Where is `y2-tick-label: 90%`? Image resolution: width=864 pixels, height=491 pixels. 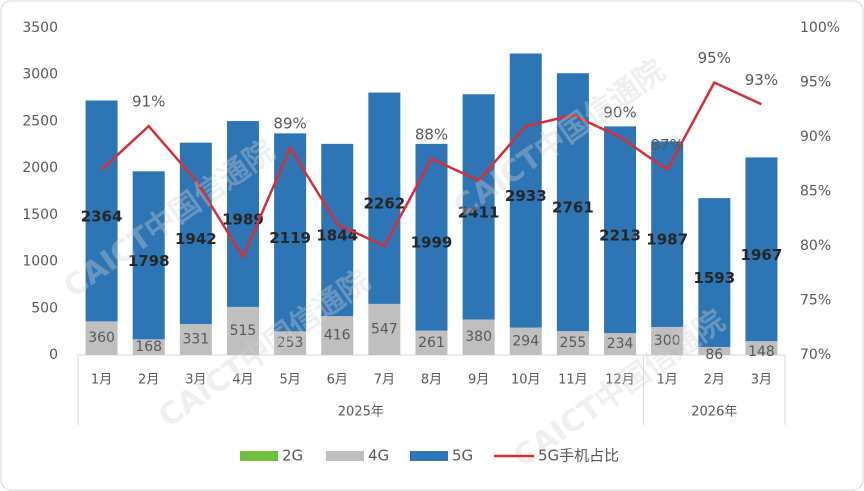 y2-tick-label: 90% is located at coordinates (815, 137).